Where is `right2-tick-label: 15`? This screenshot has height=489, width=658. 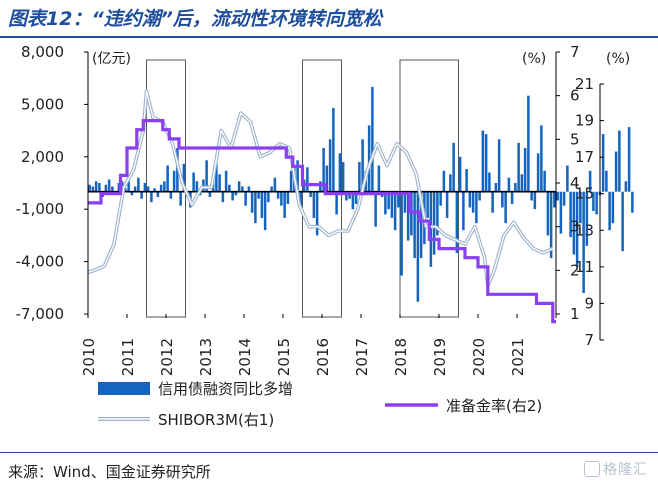 right2-tick-label: 15 is located at coordinates (584, 194).